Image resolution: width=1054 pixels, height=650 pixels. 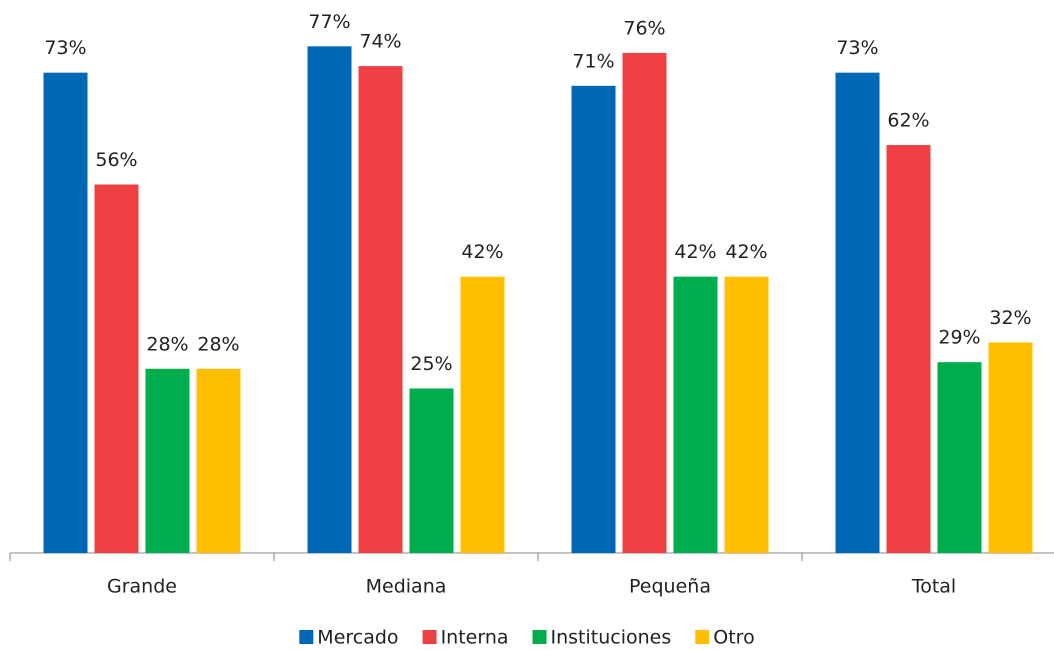 What do you see at coordinates (357, 638) in the screenshot?
I see `legend-label: Mercado` at bounding box center [357, 638].